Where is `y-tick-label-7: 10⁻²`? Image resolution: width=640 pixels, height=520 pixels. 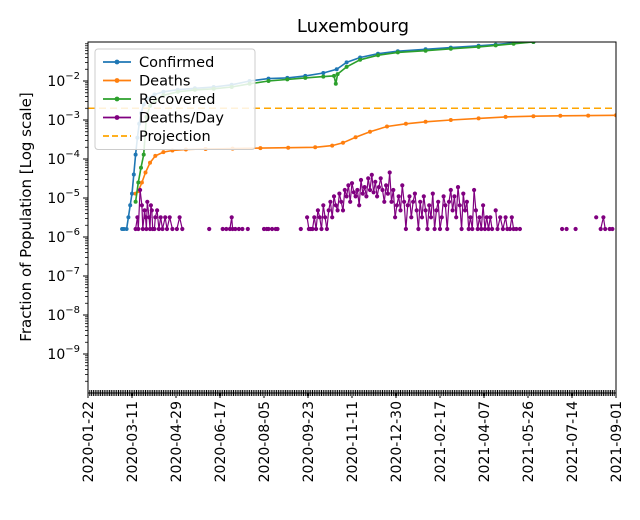
y-tick-label-7: 10⁻² is located at coordinates (63, 80).